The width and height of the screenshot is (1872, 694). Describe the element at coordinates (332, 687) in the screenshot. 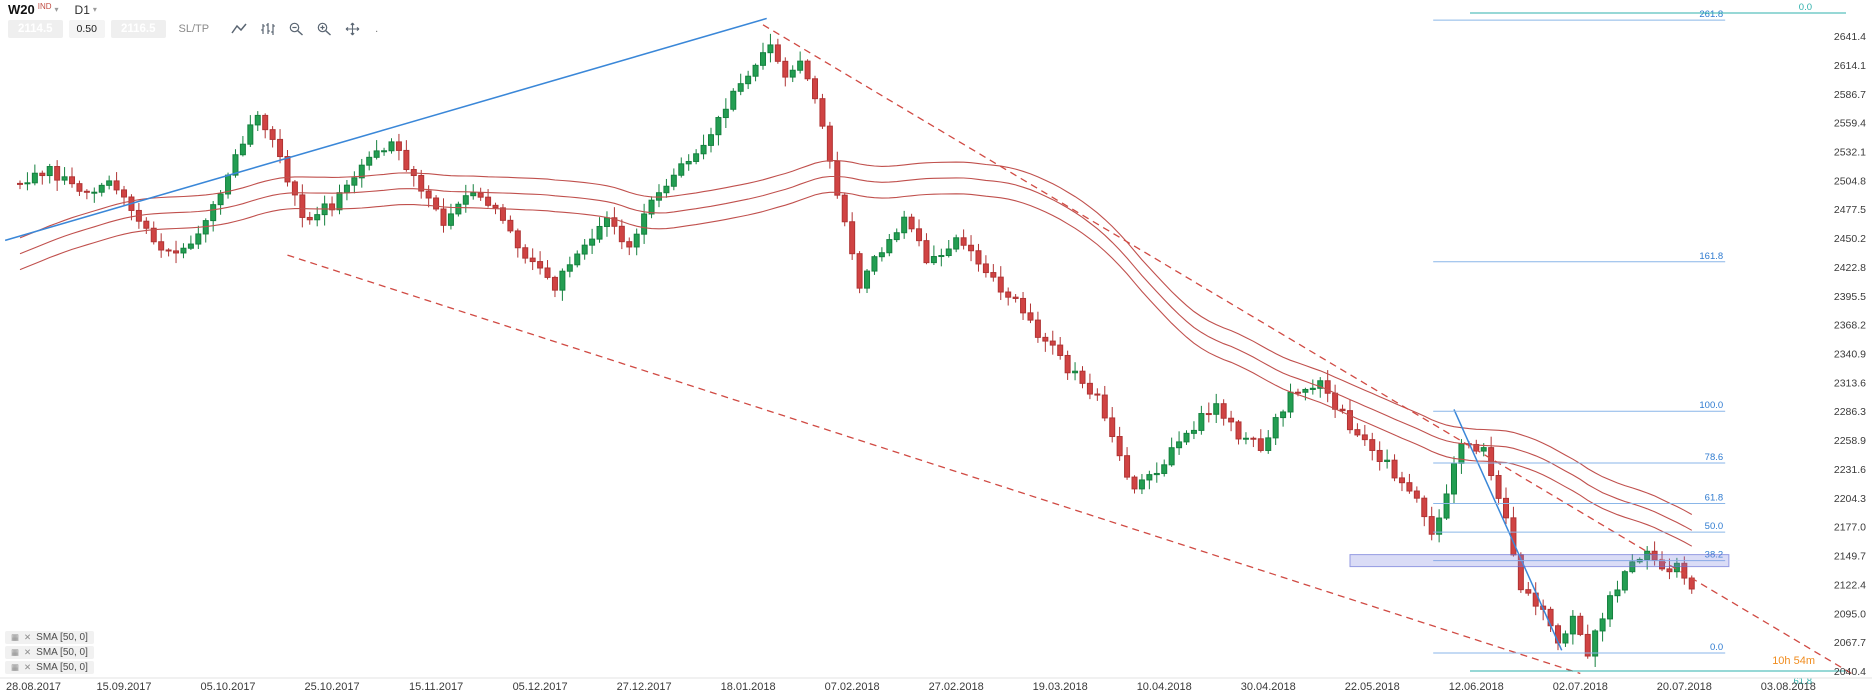

I see `date-tick-label: 25.10.2017` at that location.